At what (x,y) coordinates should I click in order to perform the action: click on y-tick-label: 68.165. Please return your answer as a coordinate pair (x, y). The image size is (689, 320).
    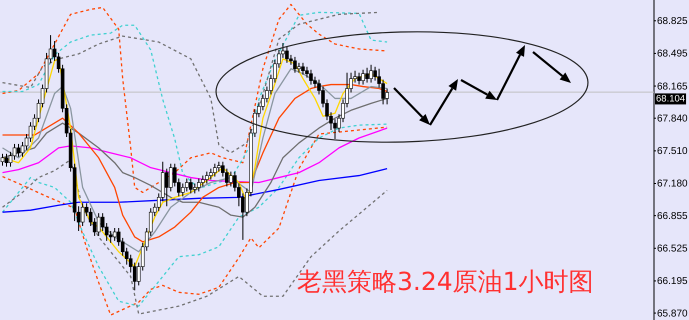
    Looking at the image, I should click on (672, 86).